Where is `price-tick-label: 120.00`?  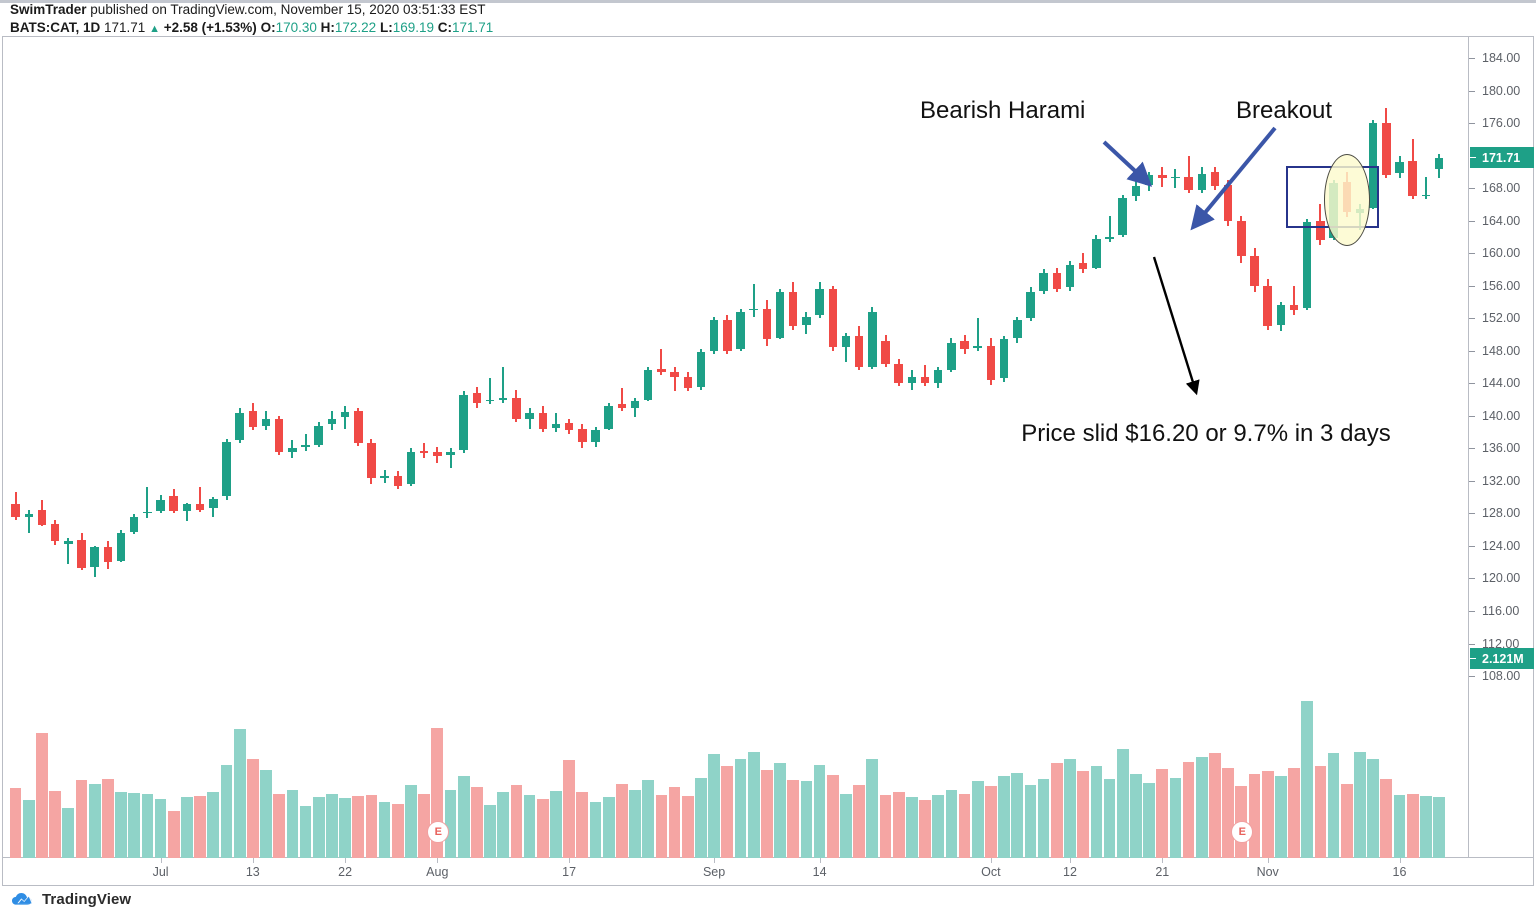
price-tick-label: 120.00 is located at coordinates (1501, 578).